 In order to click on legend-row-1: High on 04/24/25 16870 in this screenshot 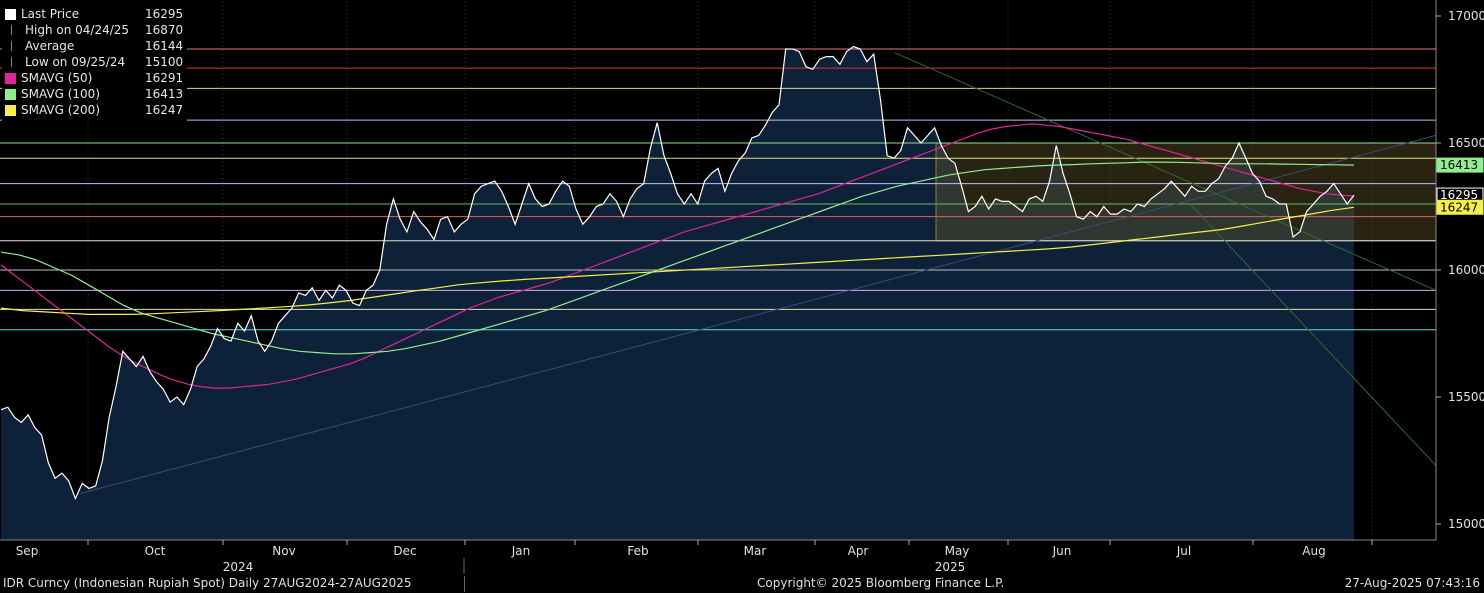, I will do `click(94, 30)`.